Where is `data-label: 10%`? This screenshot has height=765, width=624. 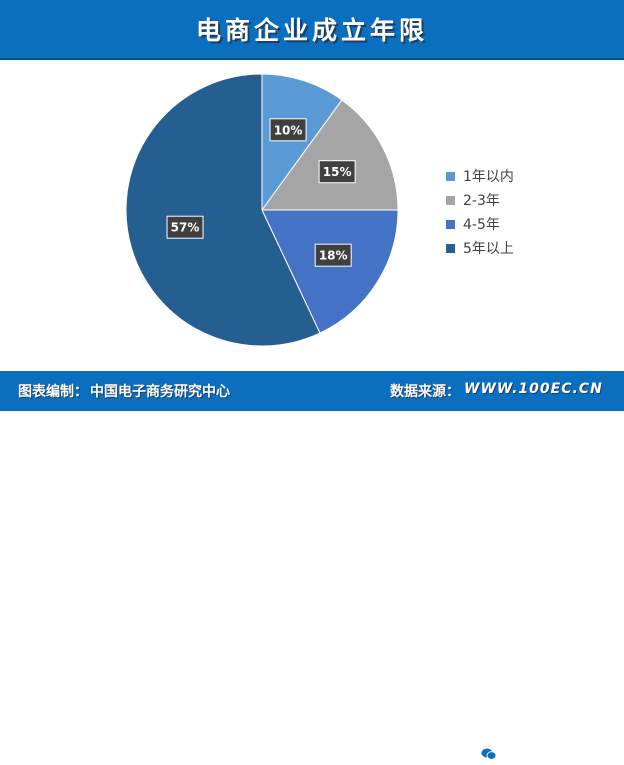 data-label: 10% is located at coordinates (288, 130).